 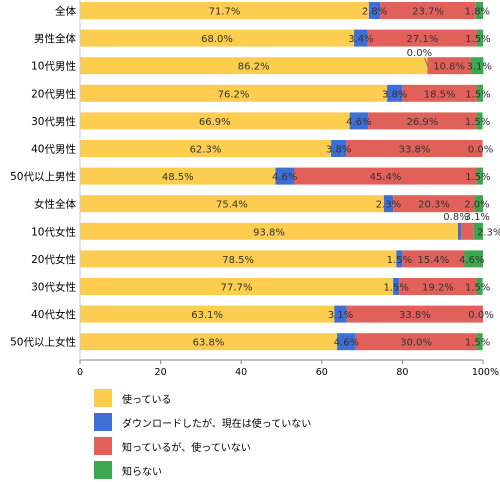 What do you see at coordinates (103, 422) in the screenshot?
I see `legend-swatch-downloaded-not-using` at bounding box center [103, 422].